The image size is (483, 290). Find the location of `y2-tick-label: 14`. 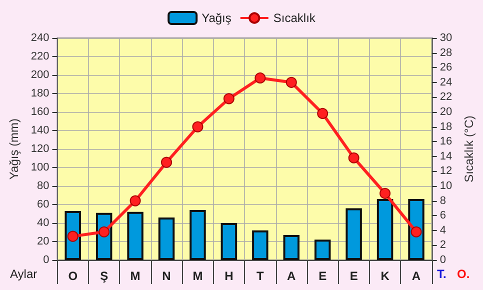

y2-tick-label: 14 is located at coordinates (446, 156).